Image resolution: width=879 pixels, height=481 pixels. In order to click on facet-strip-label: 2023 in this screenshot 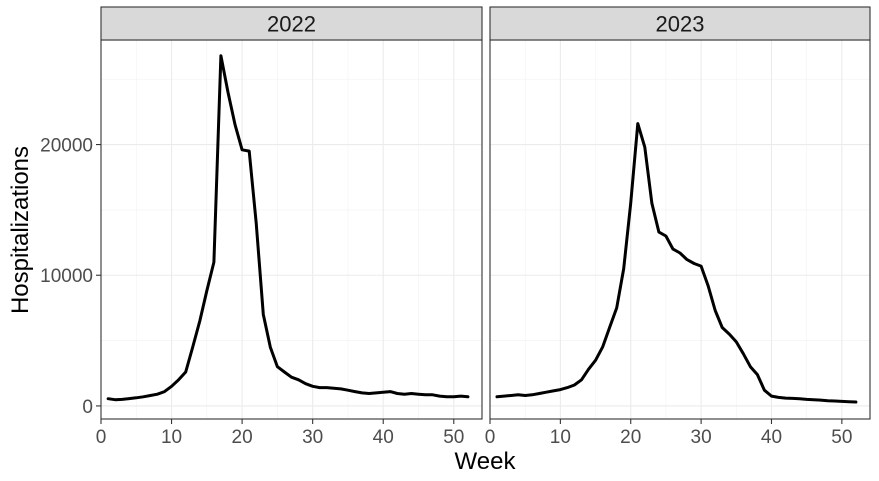, I will do `click(680, 24)`.